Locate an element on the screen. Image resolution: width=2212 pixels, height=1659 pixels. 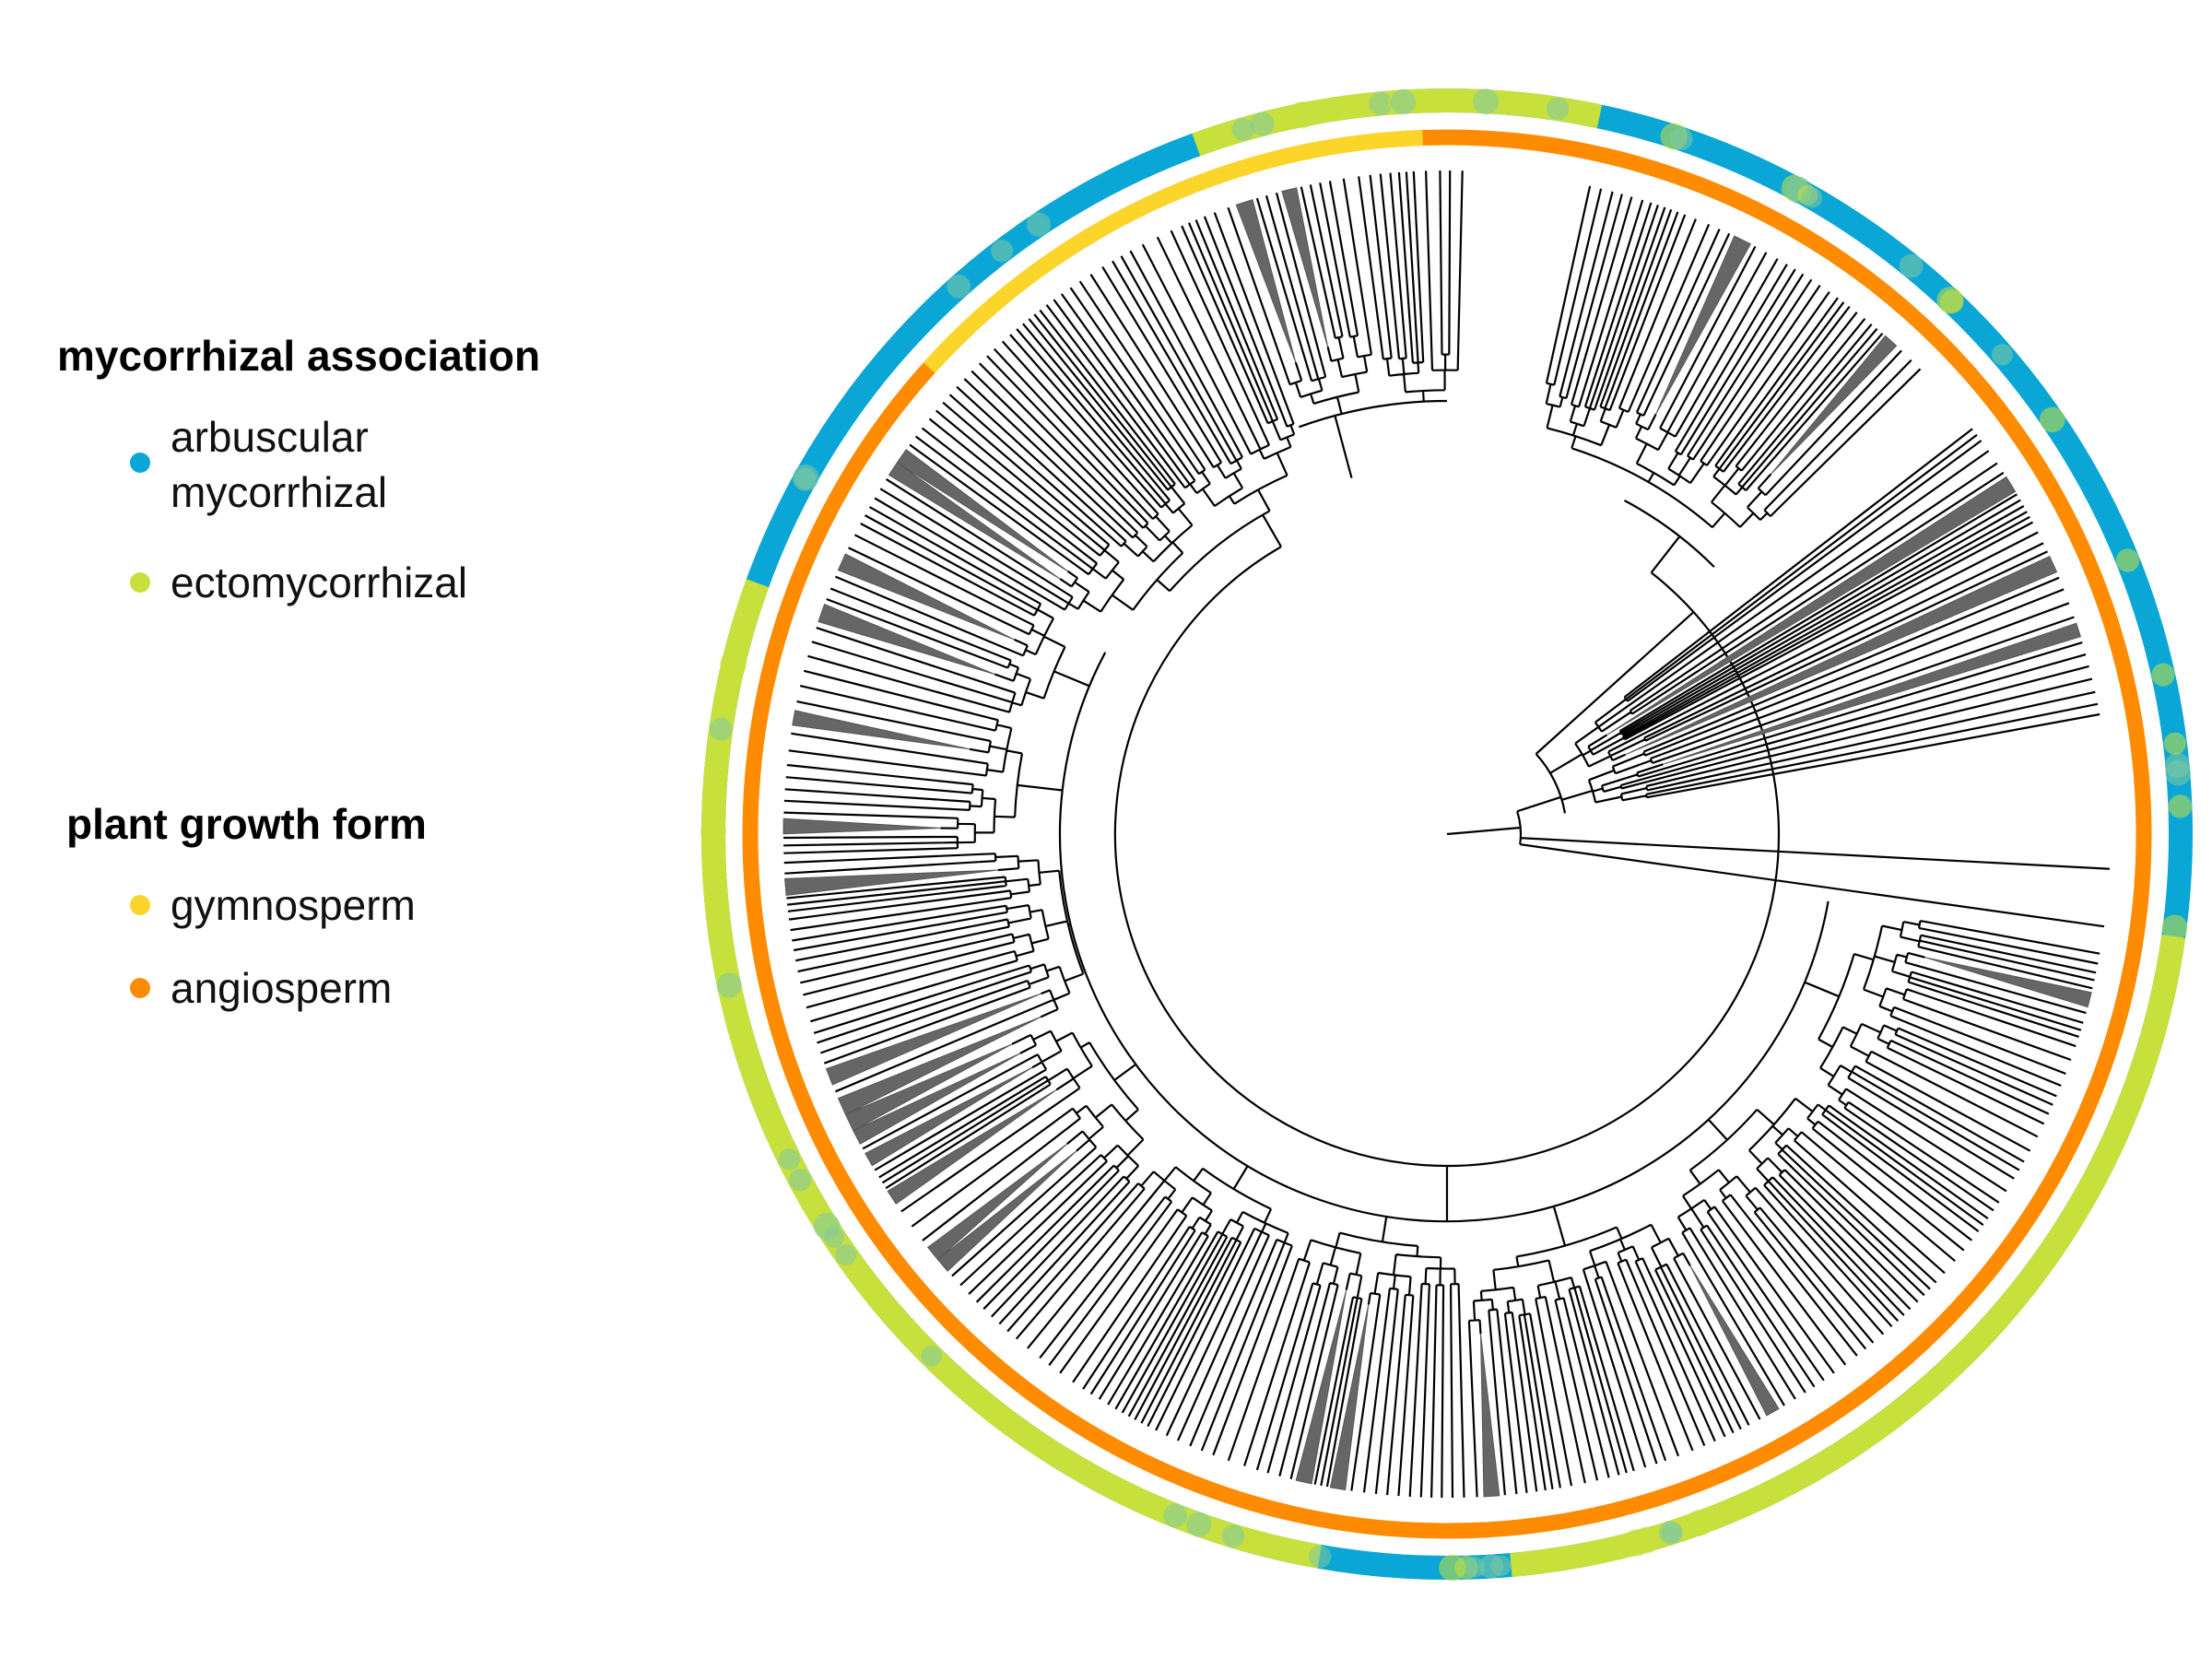
legend-growth-form: plant growth form gymnosperm angiosperm is located at coordinates (246, 906).